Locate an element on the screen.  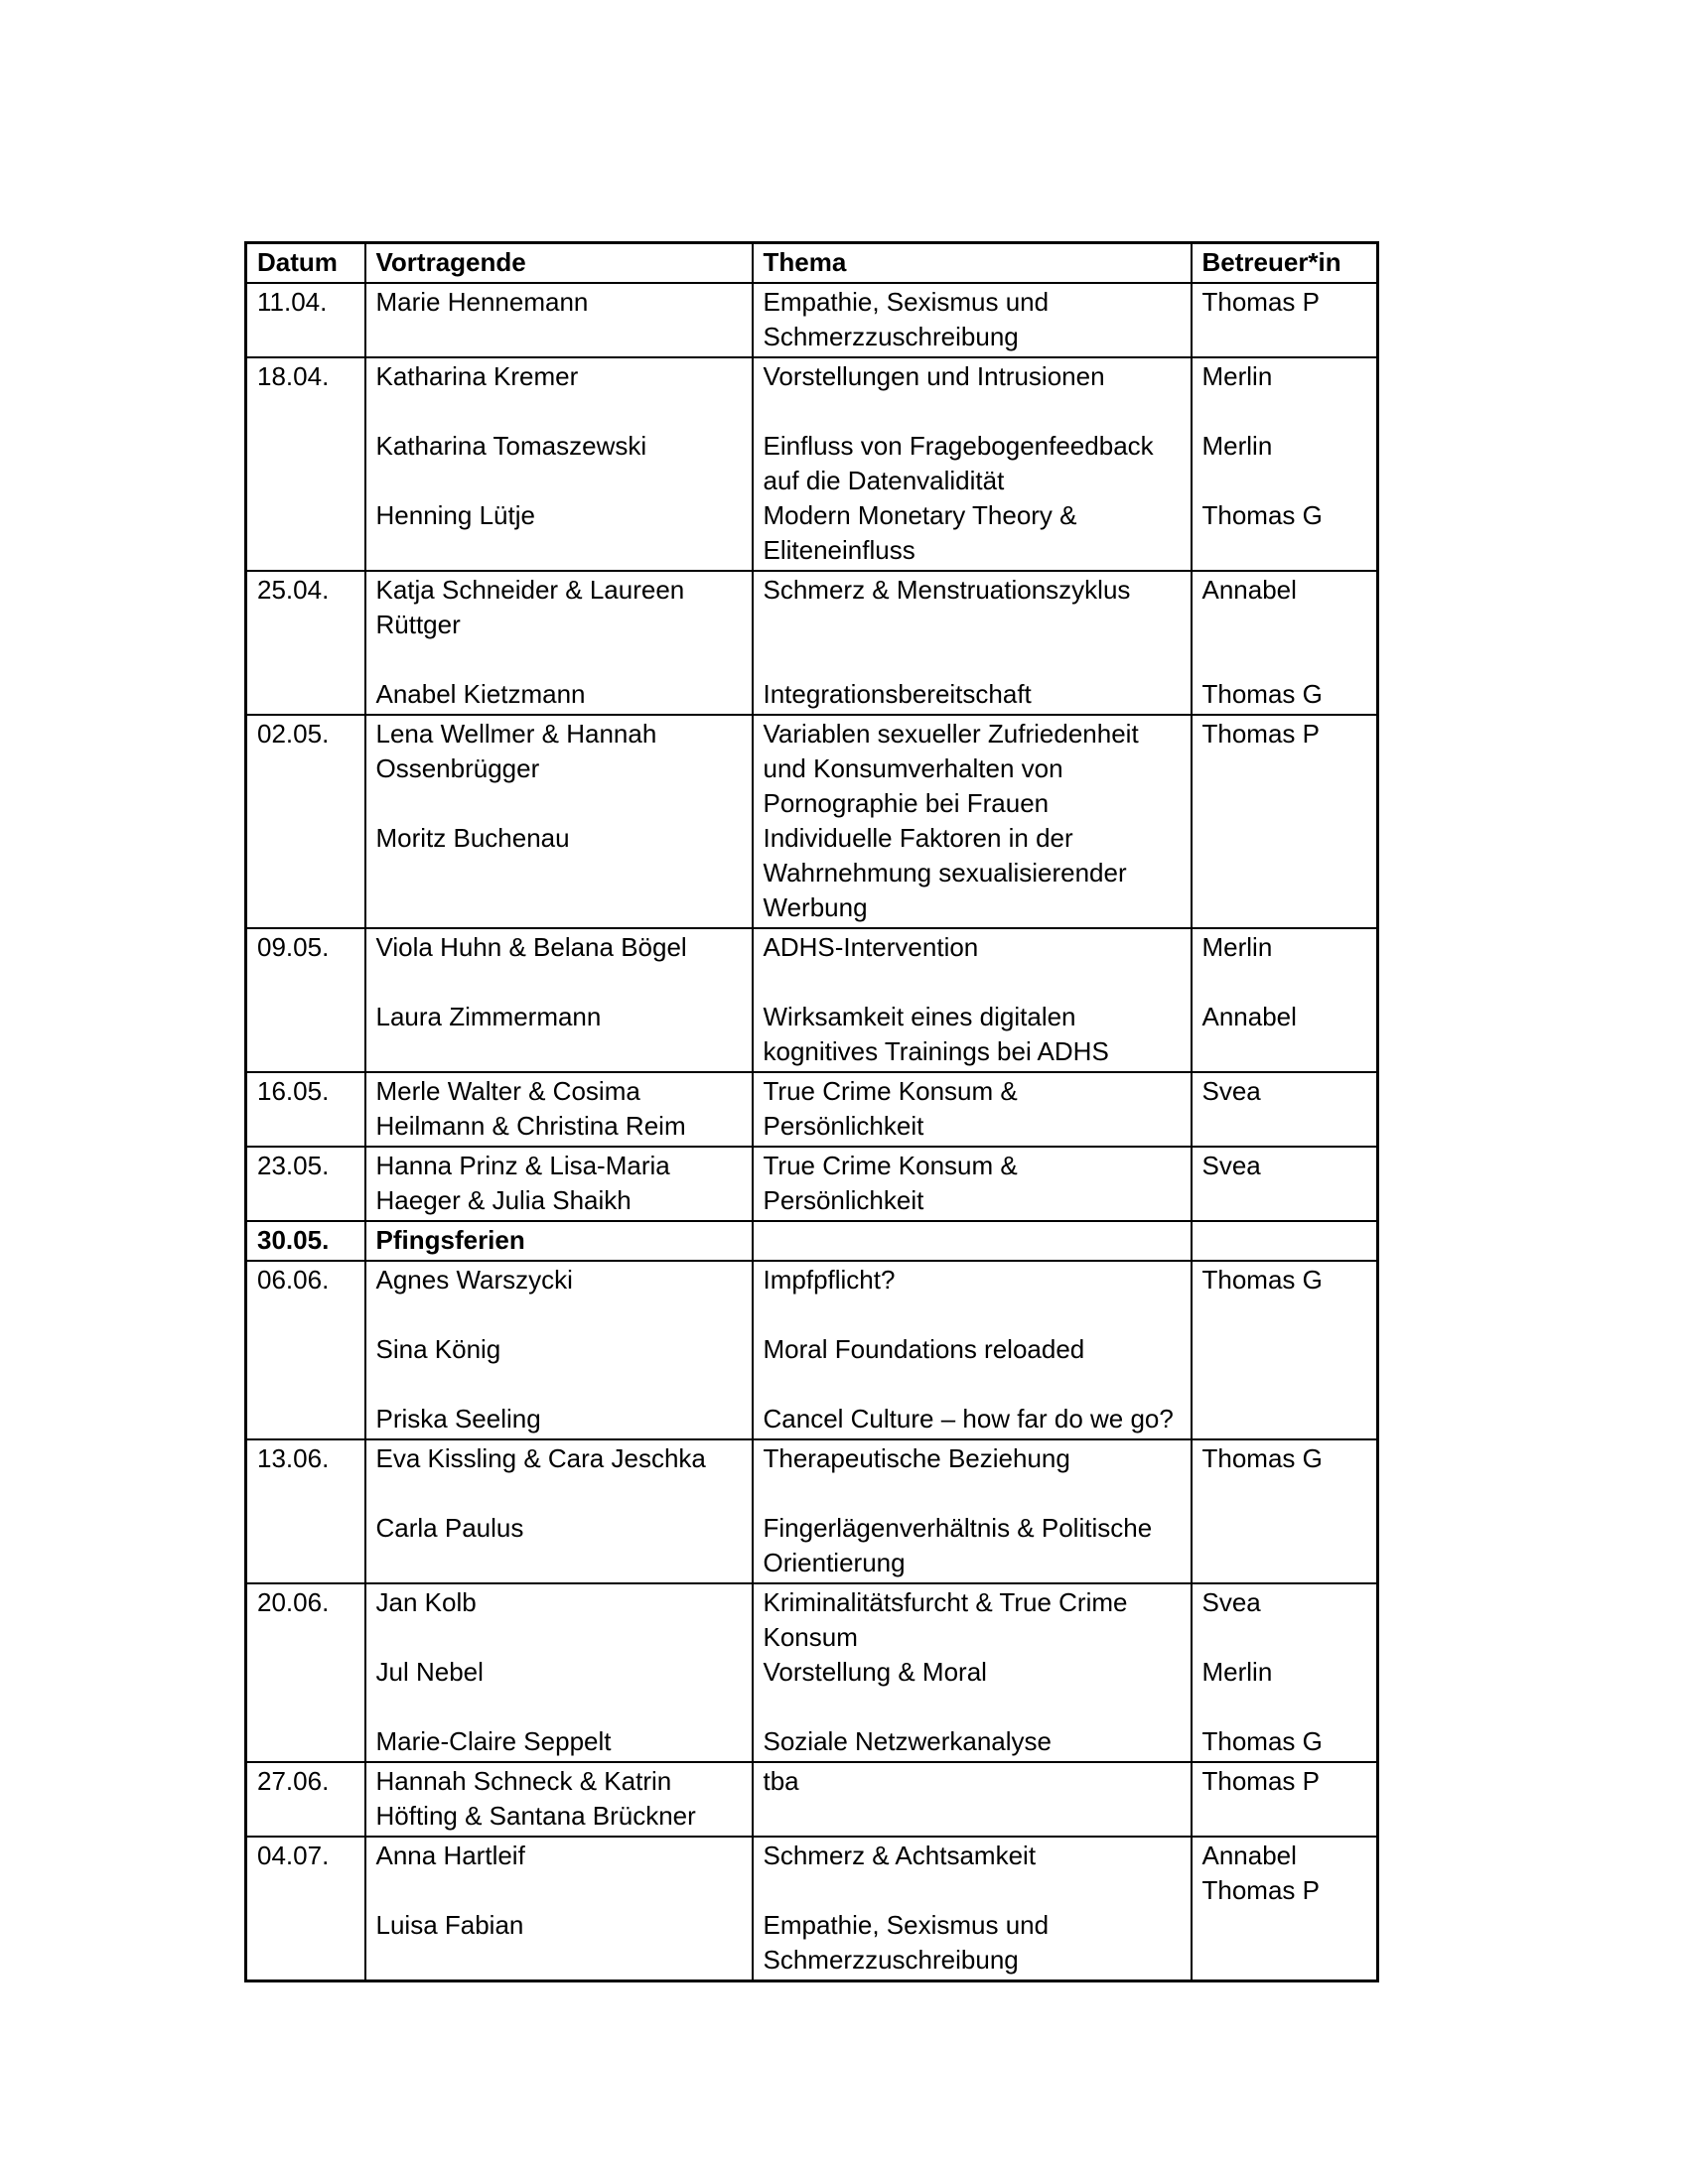
cell-line: 18.04. is located at coordinates (293, 376).